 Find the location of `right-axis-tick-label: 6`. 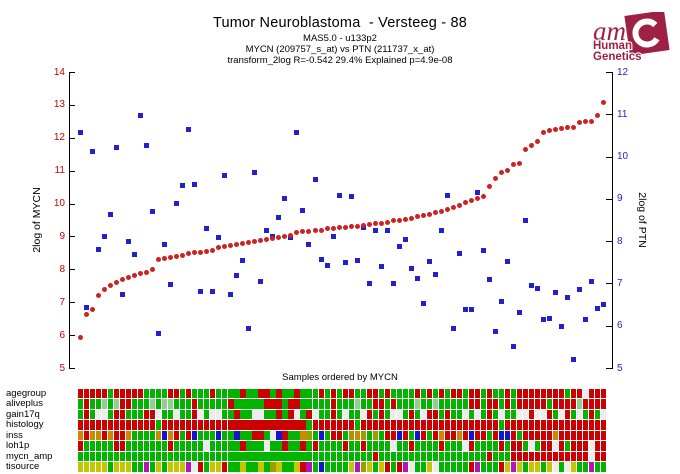

right-axis-tick-label: 6 is located at coordinates (620, 326).